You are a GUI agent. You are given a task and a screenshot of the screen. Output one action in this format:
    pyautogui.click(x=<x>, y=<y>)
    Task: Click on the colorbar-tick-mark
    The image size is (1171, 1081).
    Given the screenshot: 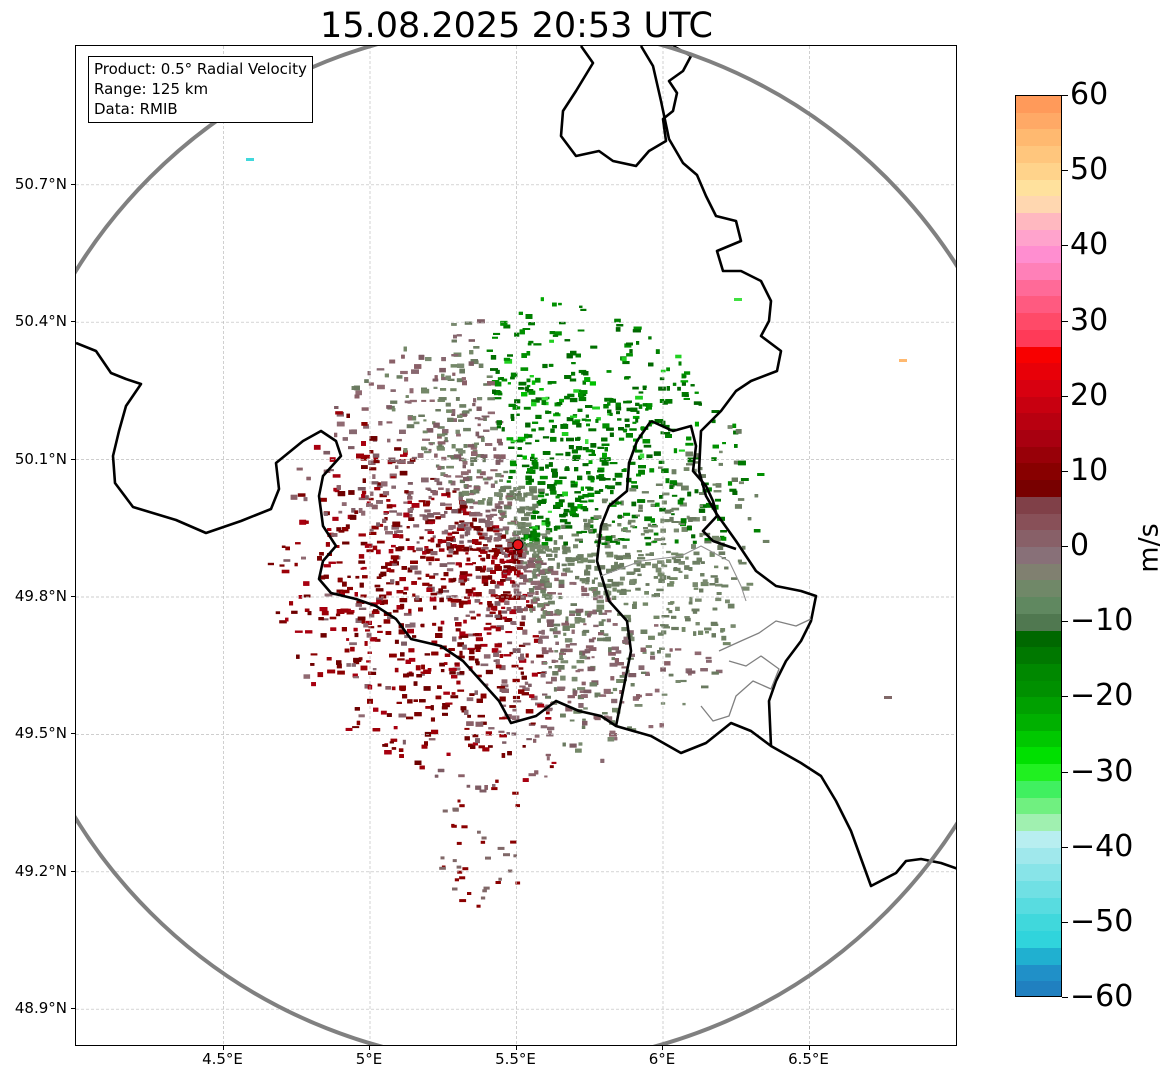 What is the action you would take?
    pyautogui.click(x=1065, y=471)
    